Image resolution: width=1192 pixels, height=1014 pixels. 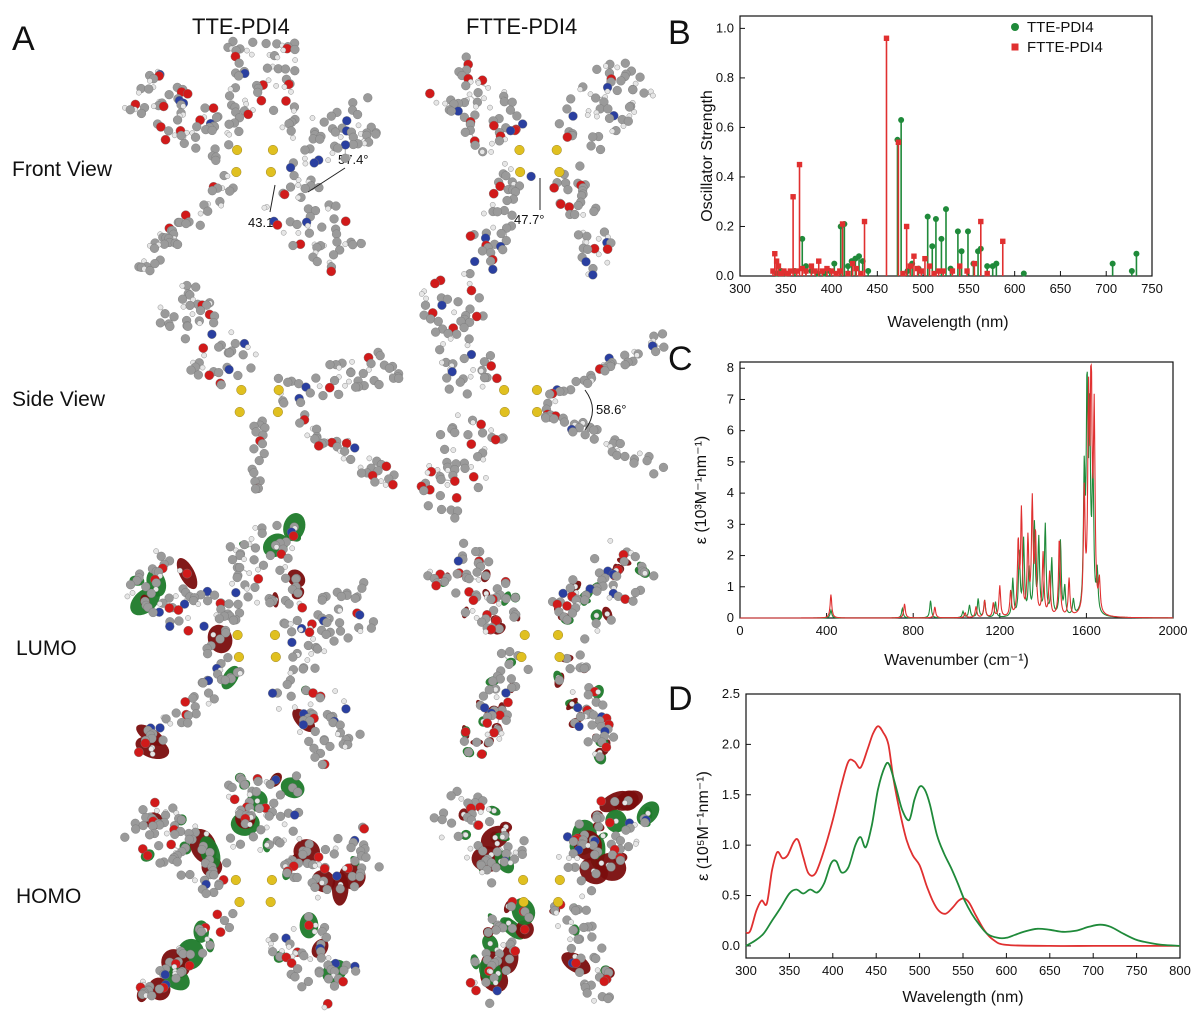 I want to click on molecule-tte-front-view, so click(x=251, y=156).